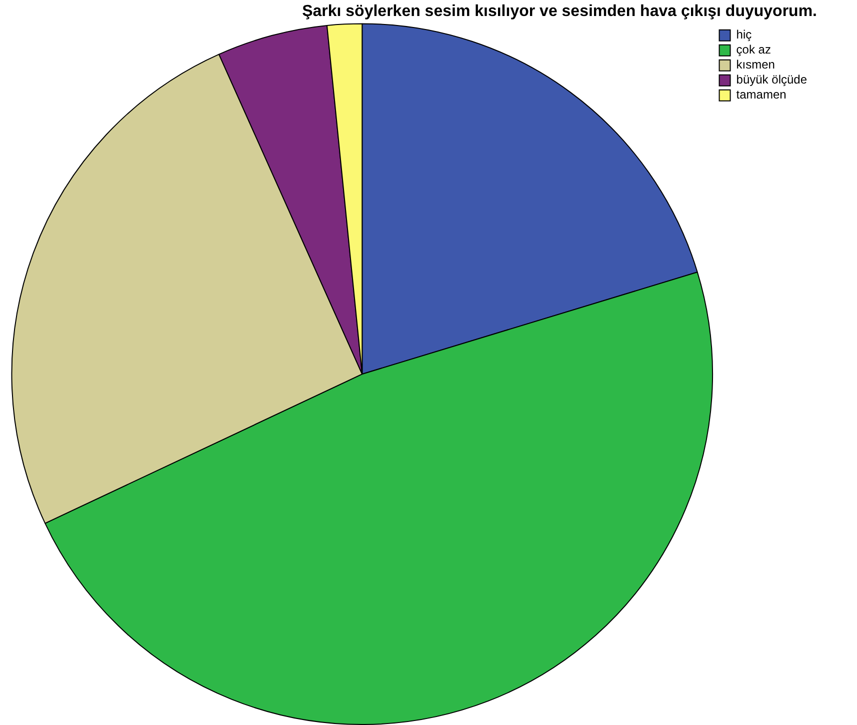  I want to click on legend-label: tamamen, so click(761, 95).